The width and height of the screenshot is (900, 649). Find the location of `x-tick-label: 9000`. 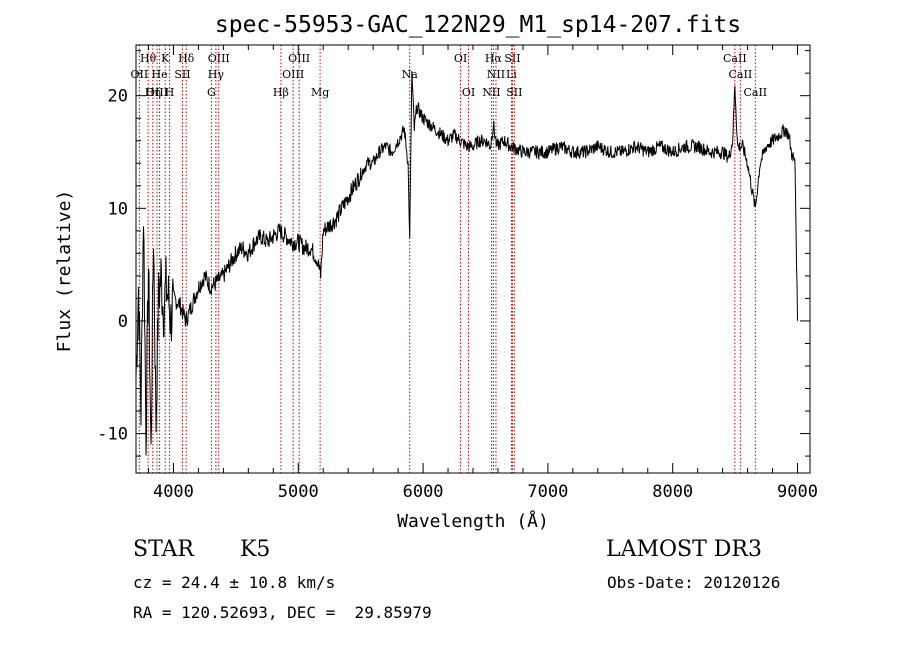

x-tick-label: 9000 is located at coordinates (797, 492).